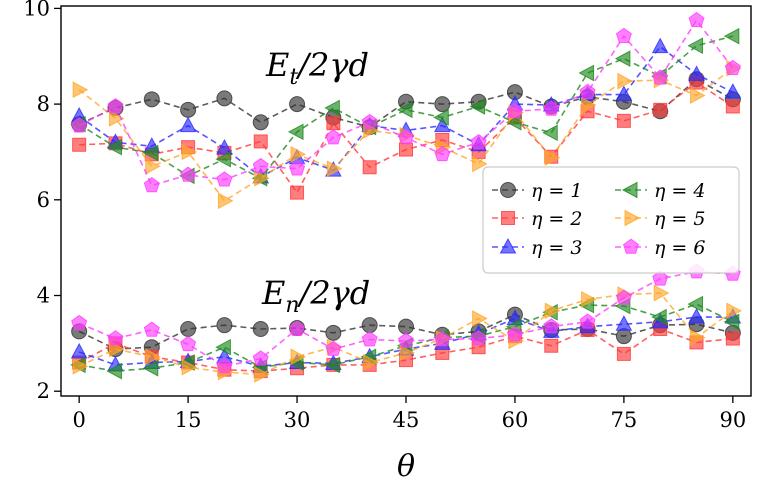  Describe the element at coordinates (43, 296) in the screenshot. I see `y-tick-label: 4` at that location.